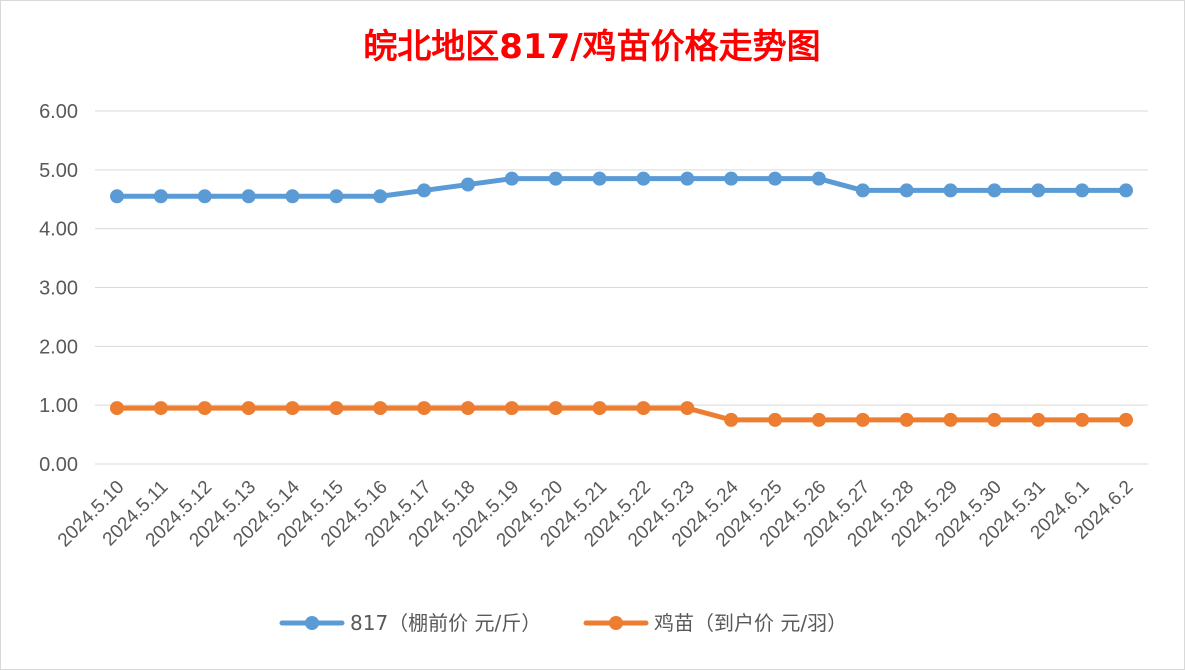 The image size is (1185, 670). I want to click on y-tick-label: 2.00, so click(58, 347).